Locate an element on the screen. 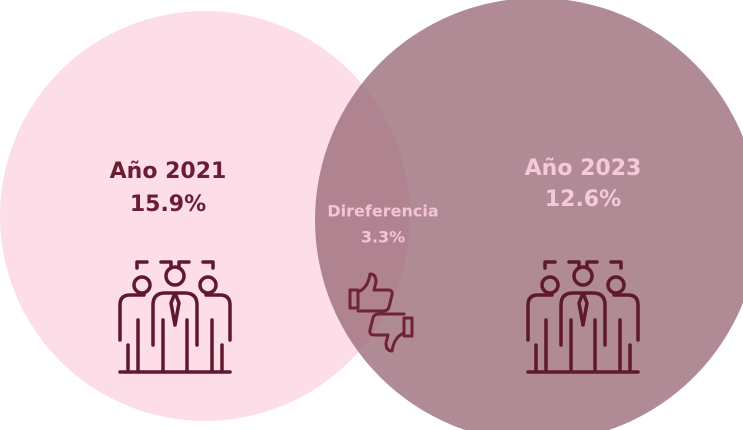  middle-value: 3.3% is located at coordinates (383, 237).